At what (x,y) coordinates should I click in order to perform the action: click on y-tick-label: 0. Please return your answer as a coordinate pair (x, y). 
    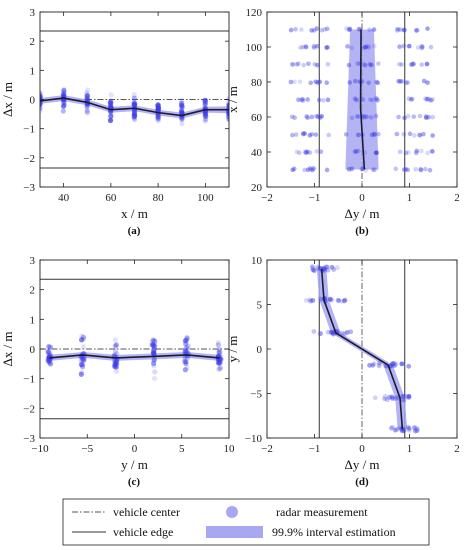
    Looking at the image, I should click on (33, 350).